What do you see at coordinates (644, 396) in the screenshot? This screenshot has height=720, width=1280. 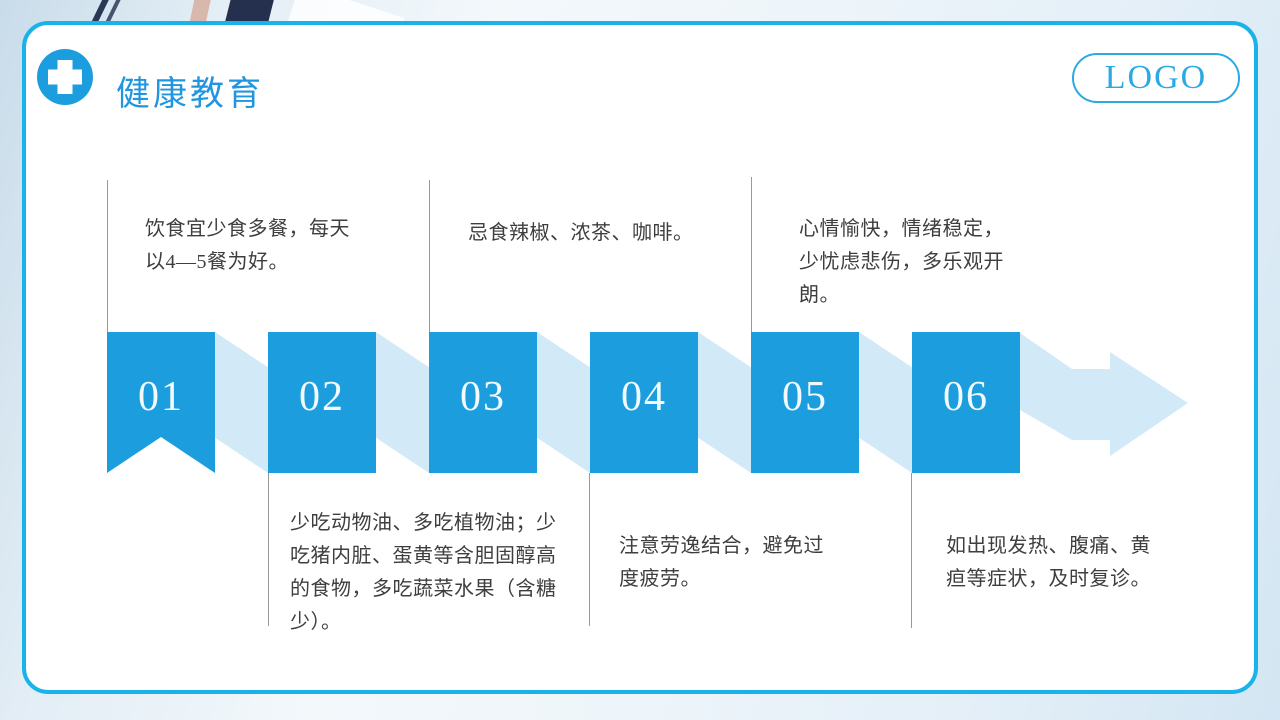 I see `step-number: 04` at bounding box center [644, 396].